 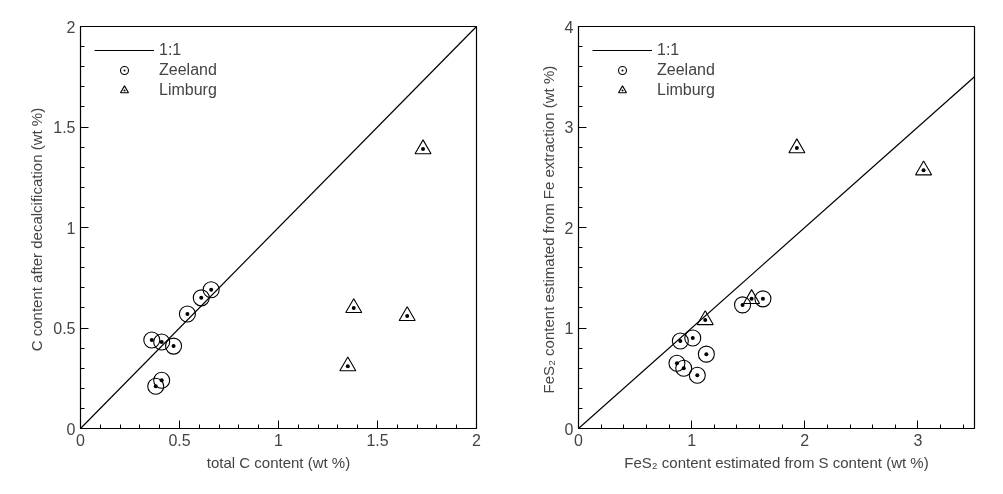 I want to click on y-tick-label: 3, so click(x=569, y=127).